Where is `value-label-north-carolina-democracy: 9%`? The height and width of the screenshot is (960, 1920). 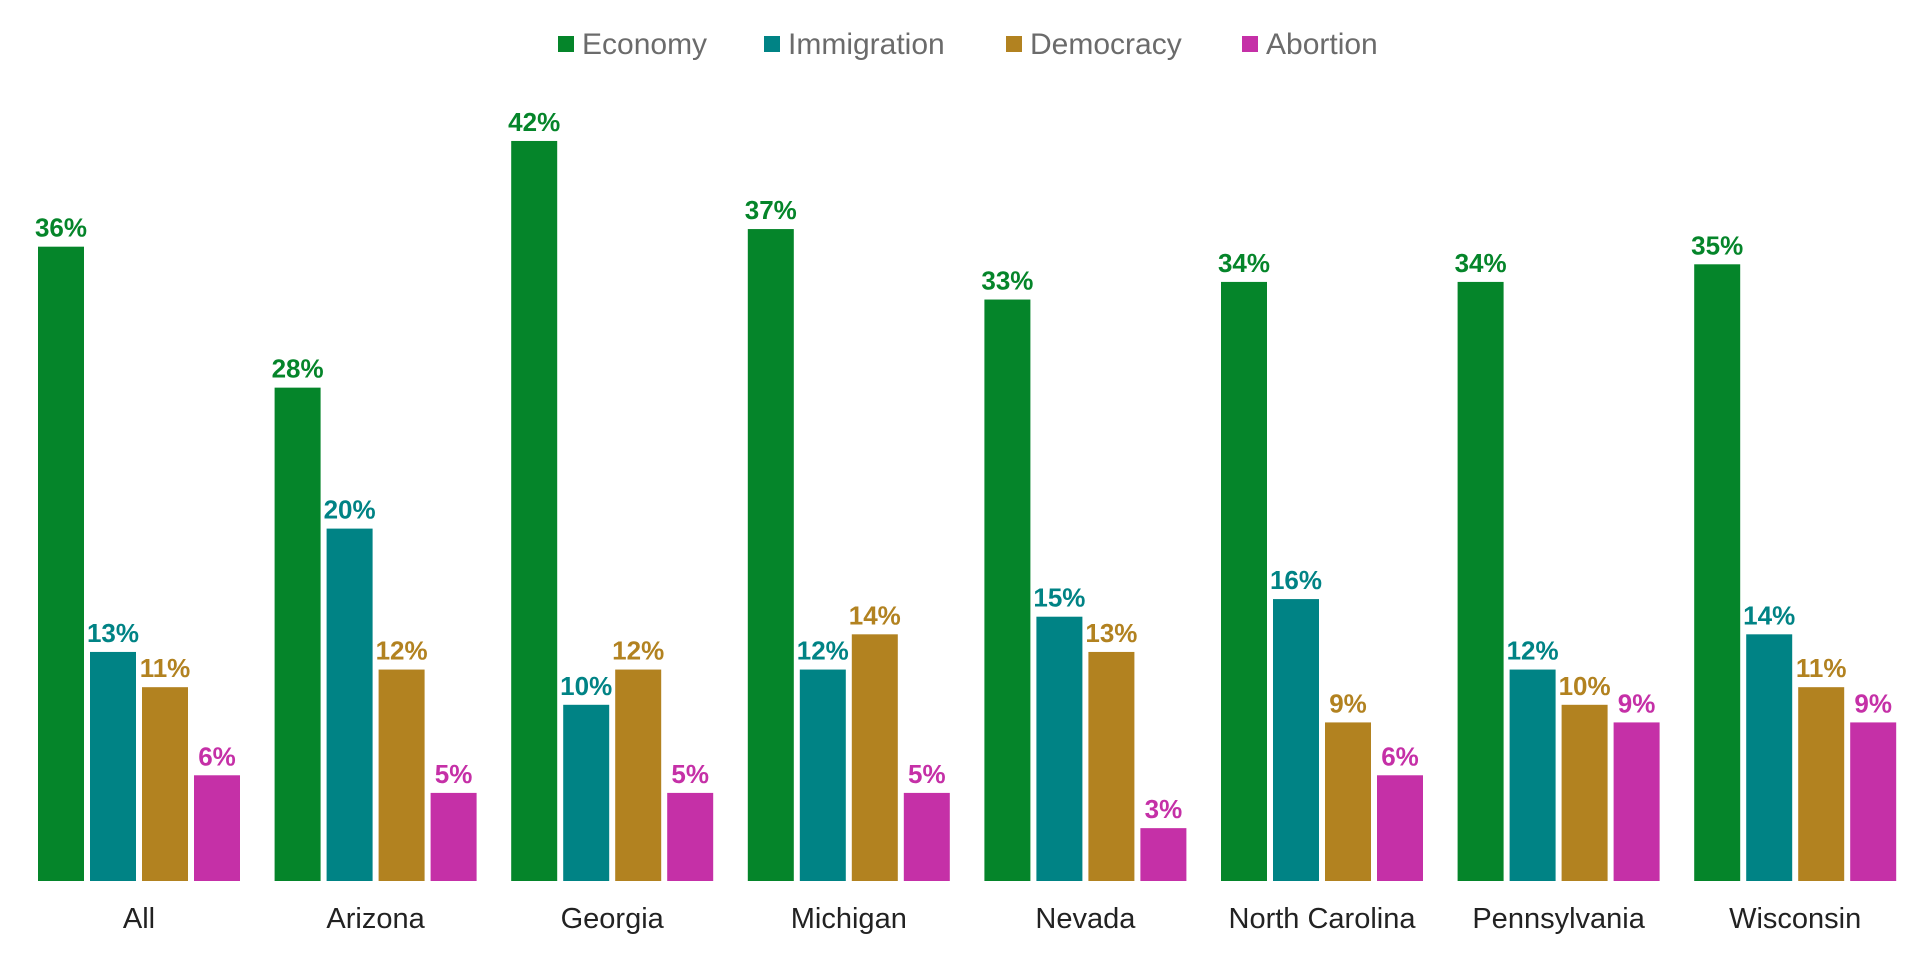 value-label-north-carolina-democracy: 9% is located at coordinates (1348, 703).